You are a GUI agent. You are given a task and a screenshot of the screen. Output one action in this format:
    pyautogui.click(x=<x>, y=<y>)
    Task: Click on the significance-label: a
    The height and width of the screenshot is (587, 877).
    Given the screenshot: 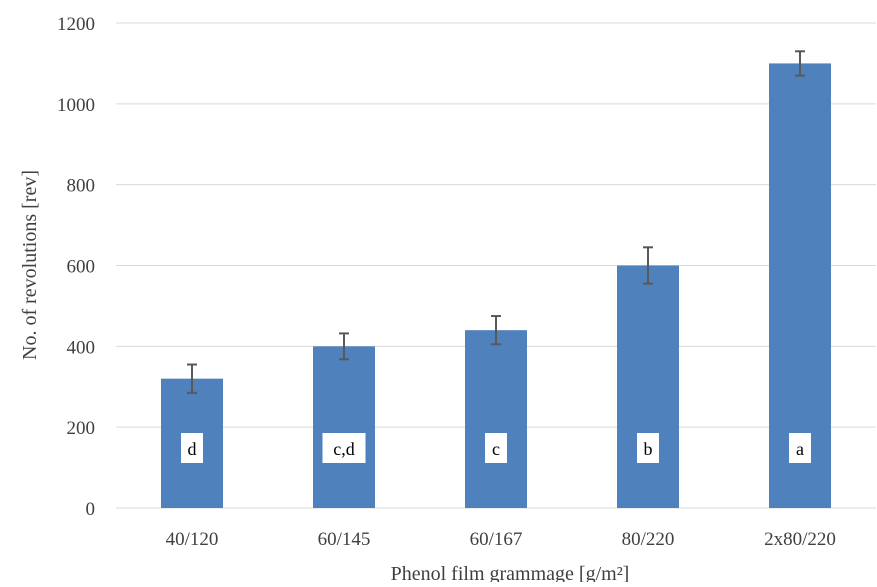 What is the action you would take?
    pyautogui.click(x=800, y=449)
    